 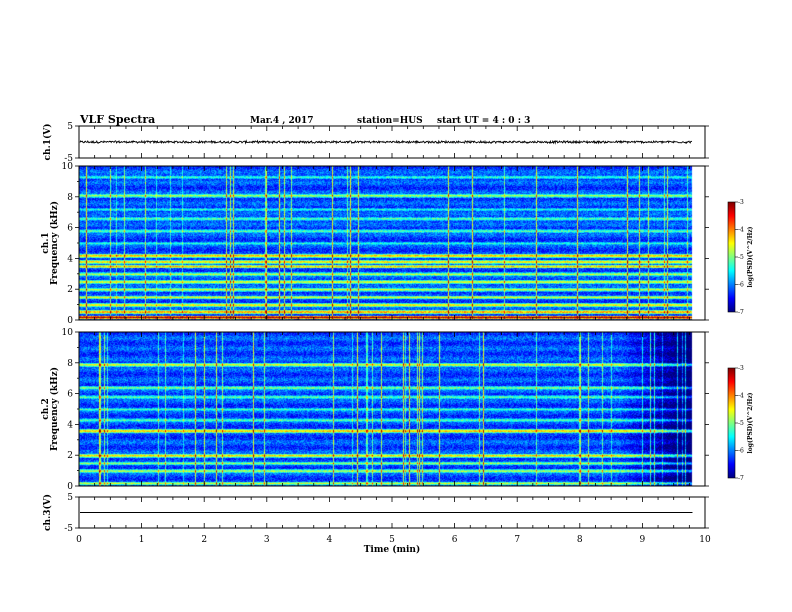 What do you see at coordinates (483, 121) in the screenshot?
I see `start-time-label: start UT = 4 : 0 : 3` at bounding box center [483, 121].